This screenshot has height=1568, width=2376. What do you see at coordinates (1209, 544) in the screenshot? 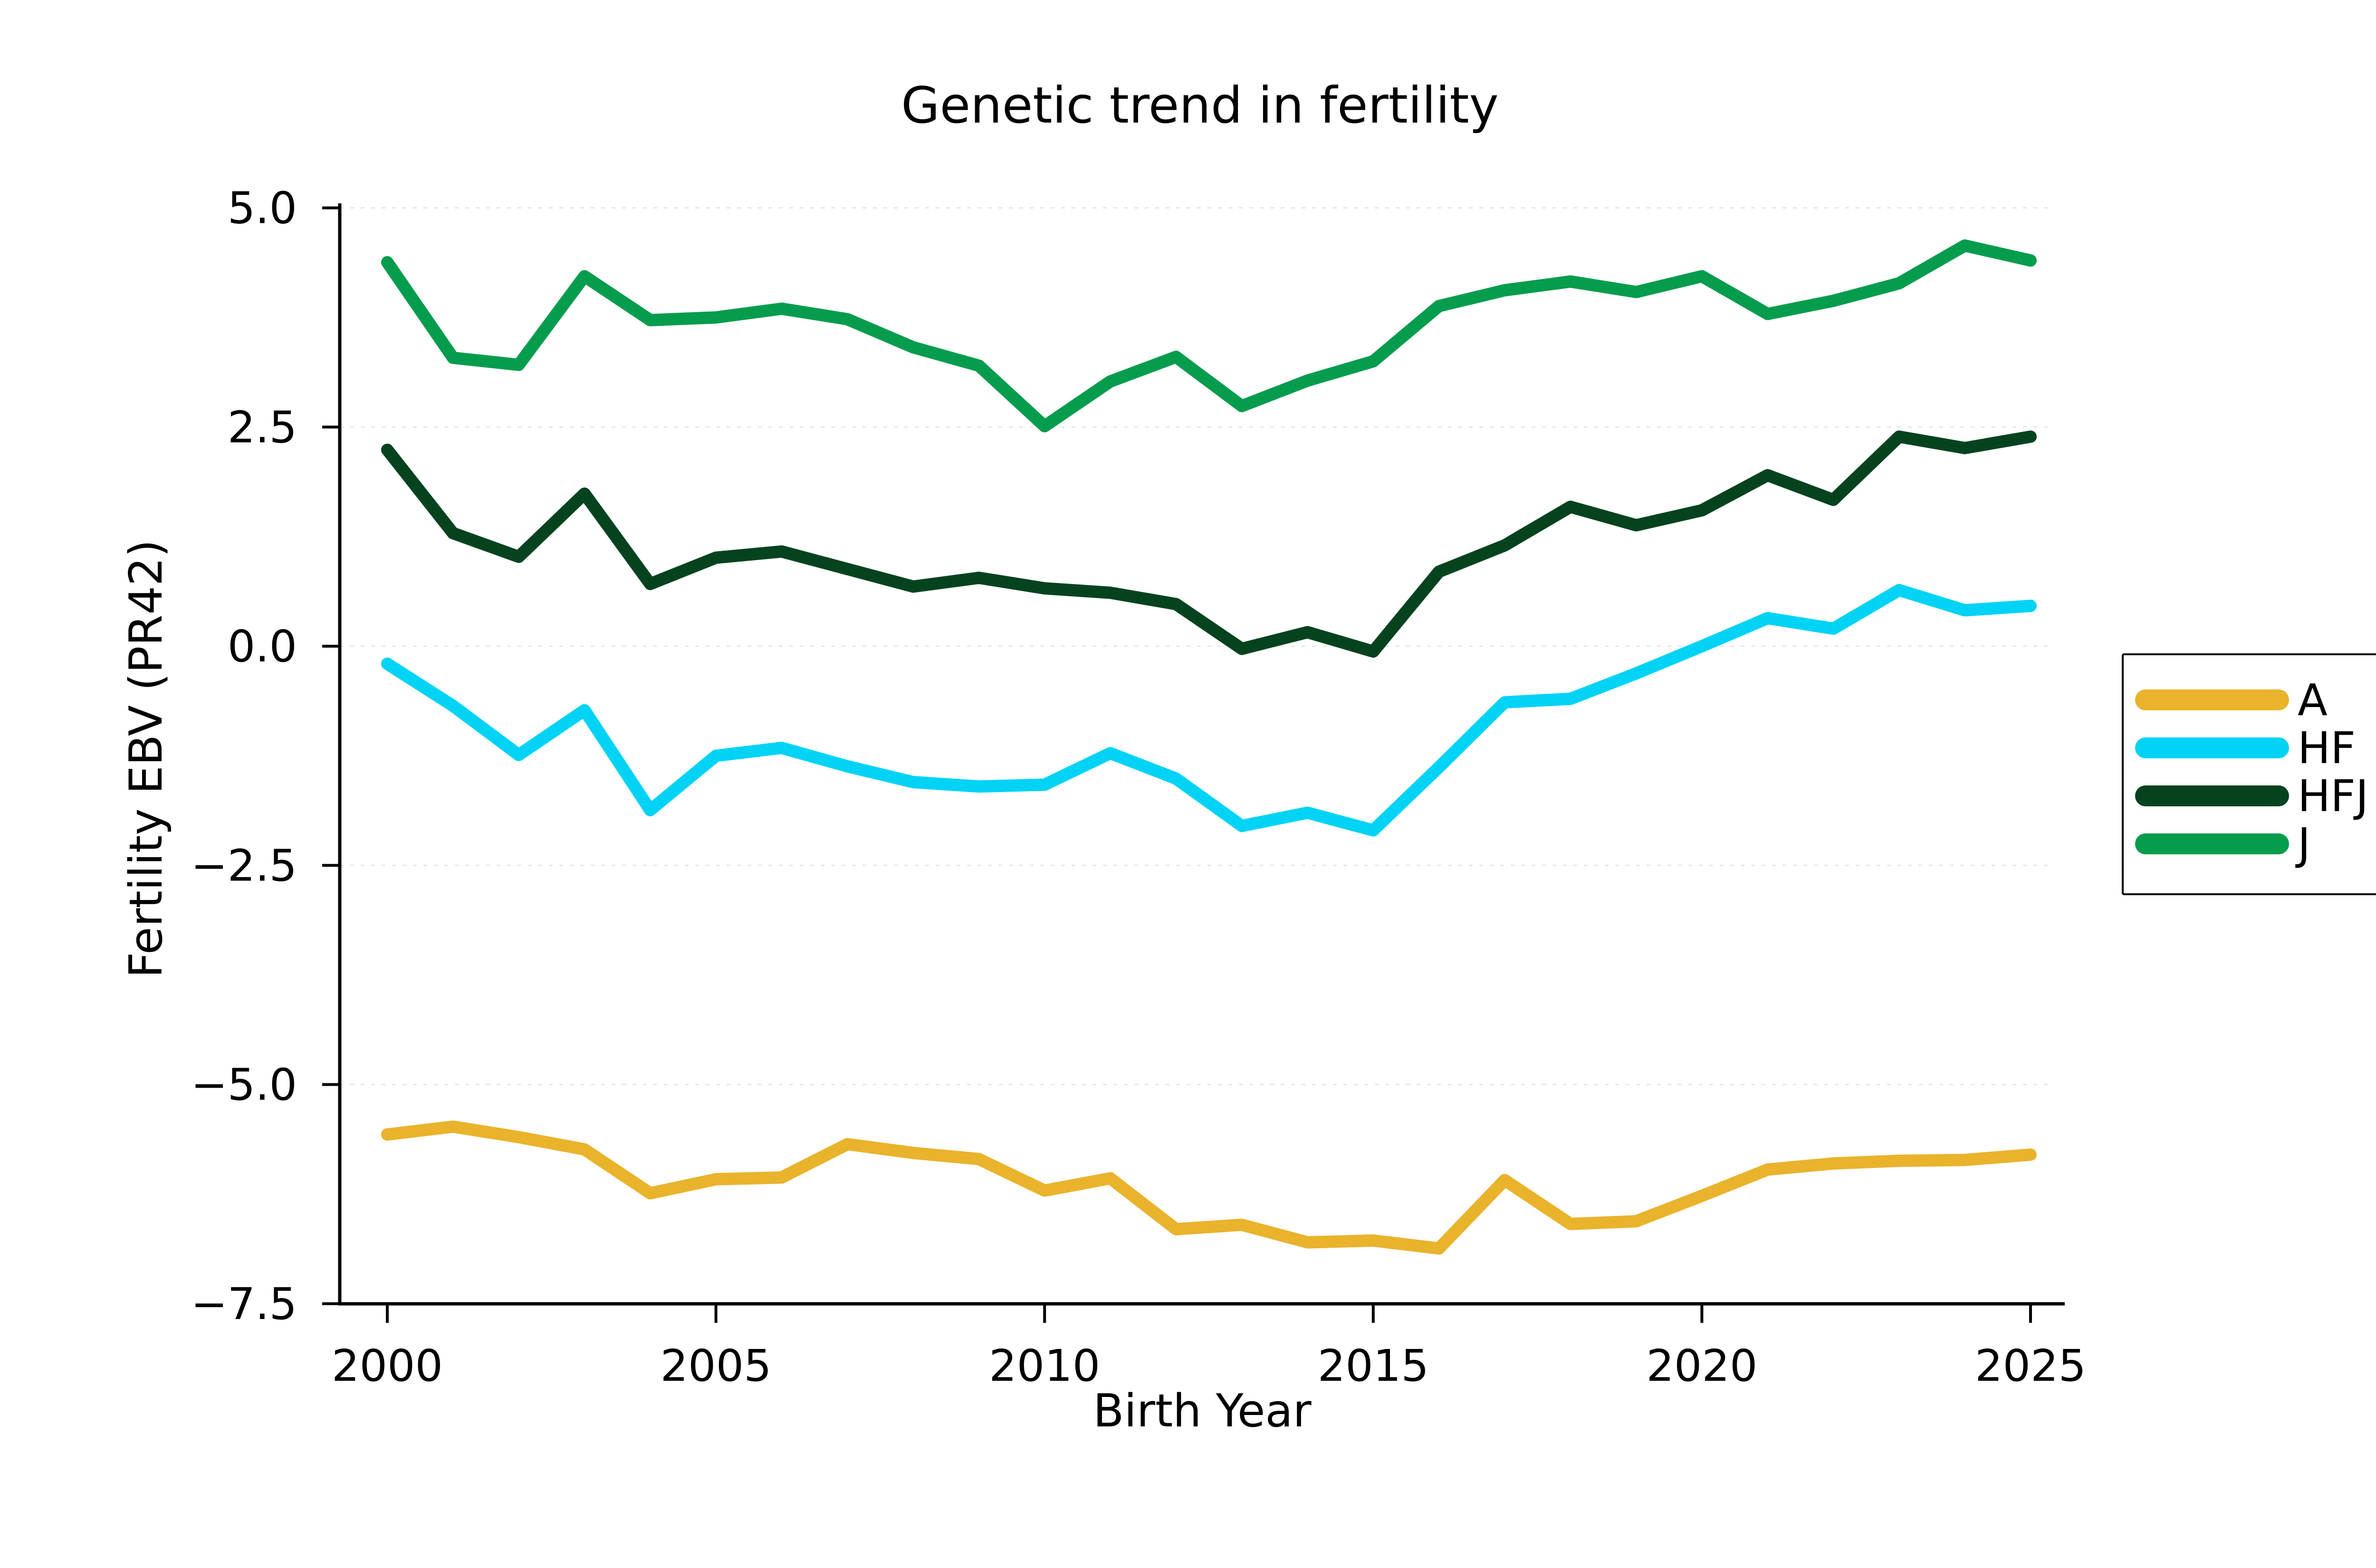
I see `series-line-HFJ` at bounding box center [1209, 544].